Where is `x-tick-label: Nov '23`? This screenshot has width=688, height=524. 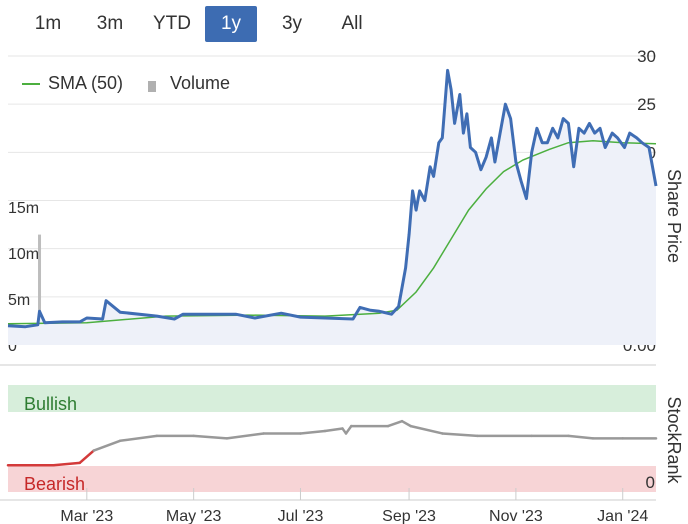 x-tick-label: Nov '23 is located at coordinates (516, 516).